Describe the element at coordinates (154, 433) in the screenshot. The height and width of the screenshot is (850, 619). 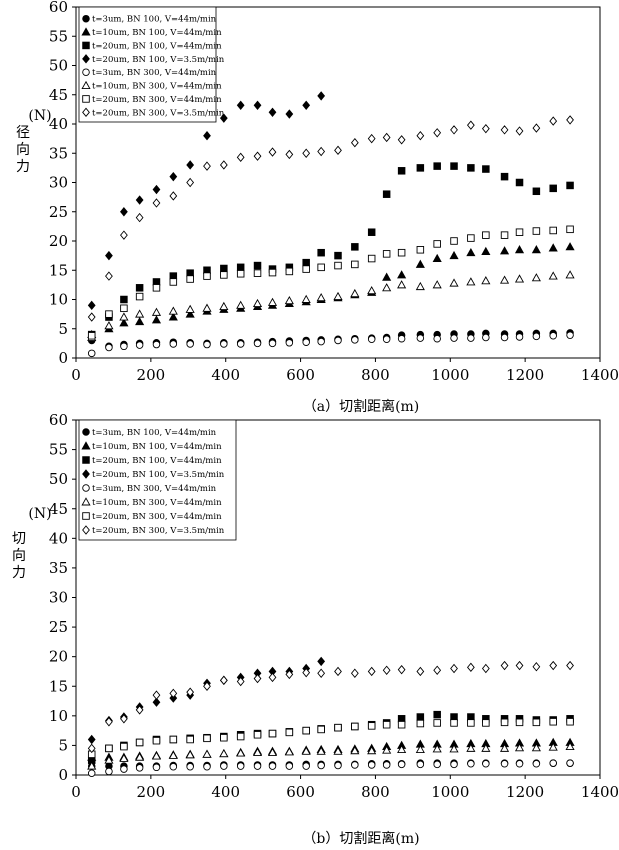
I see `legend-label: t=3um, BN 100, V=44m/min` at that location.